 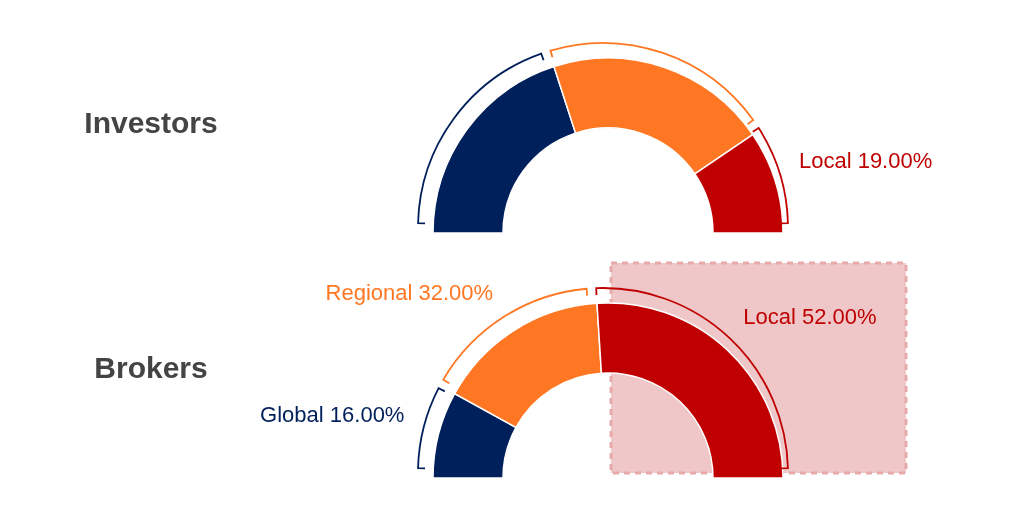 I want to click on slice-label: Global 16.00%, so click(x=332, y=415).